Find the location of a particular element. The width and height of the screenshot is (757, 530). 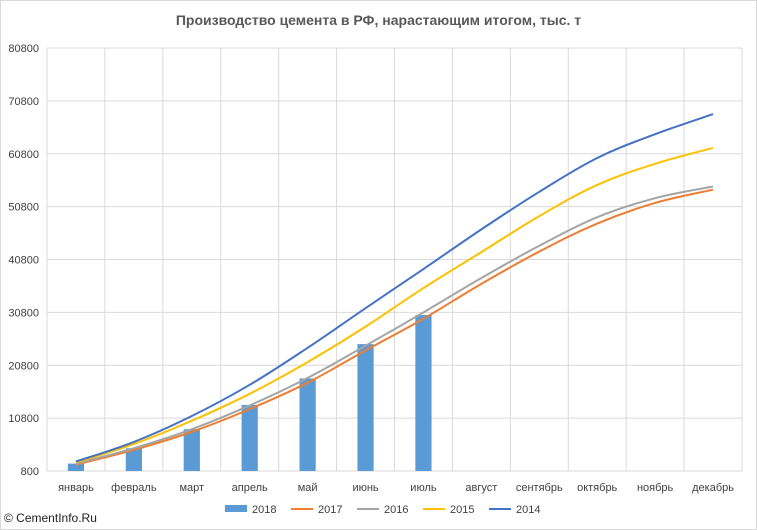

legend-item-2015: 2015 is located at coordinates (448, 510).